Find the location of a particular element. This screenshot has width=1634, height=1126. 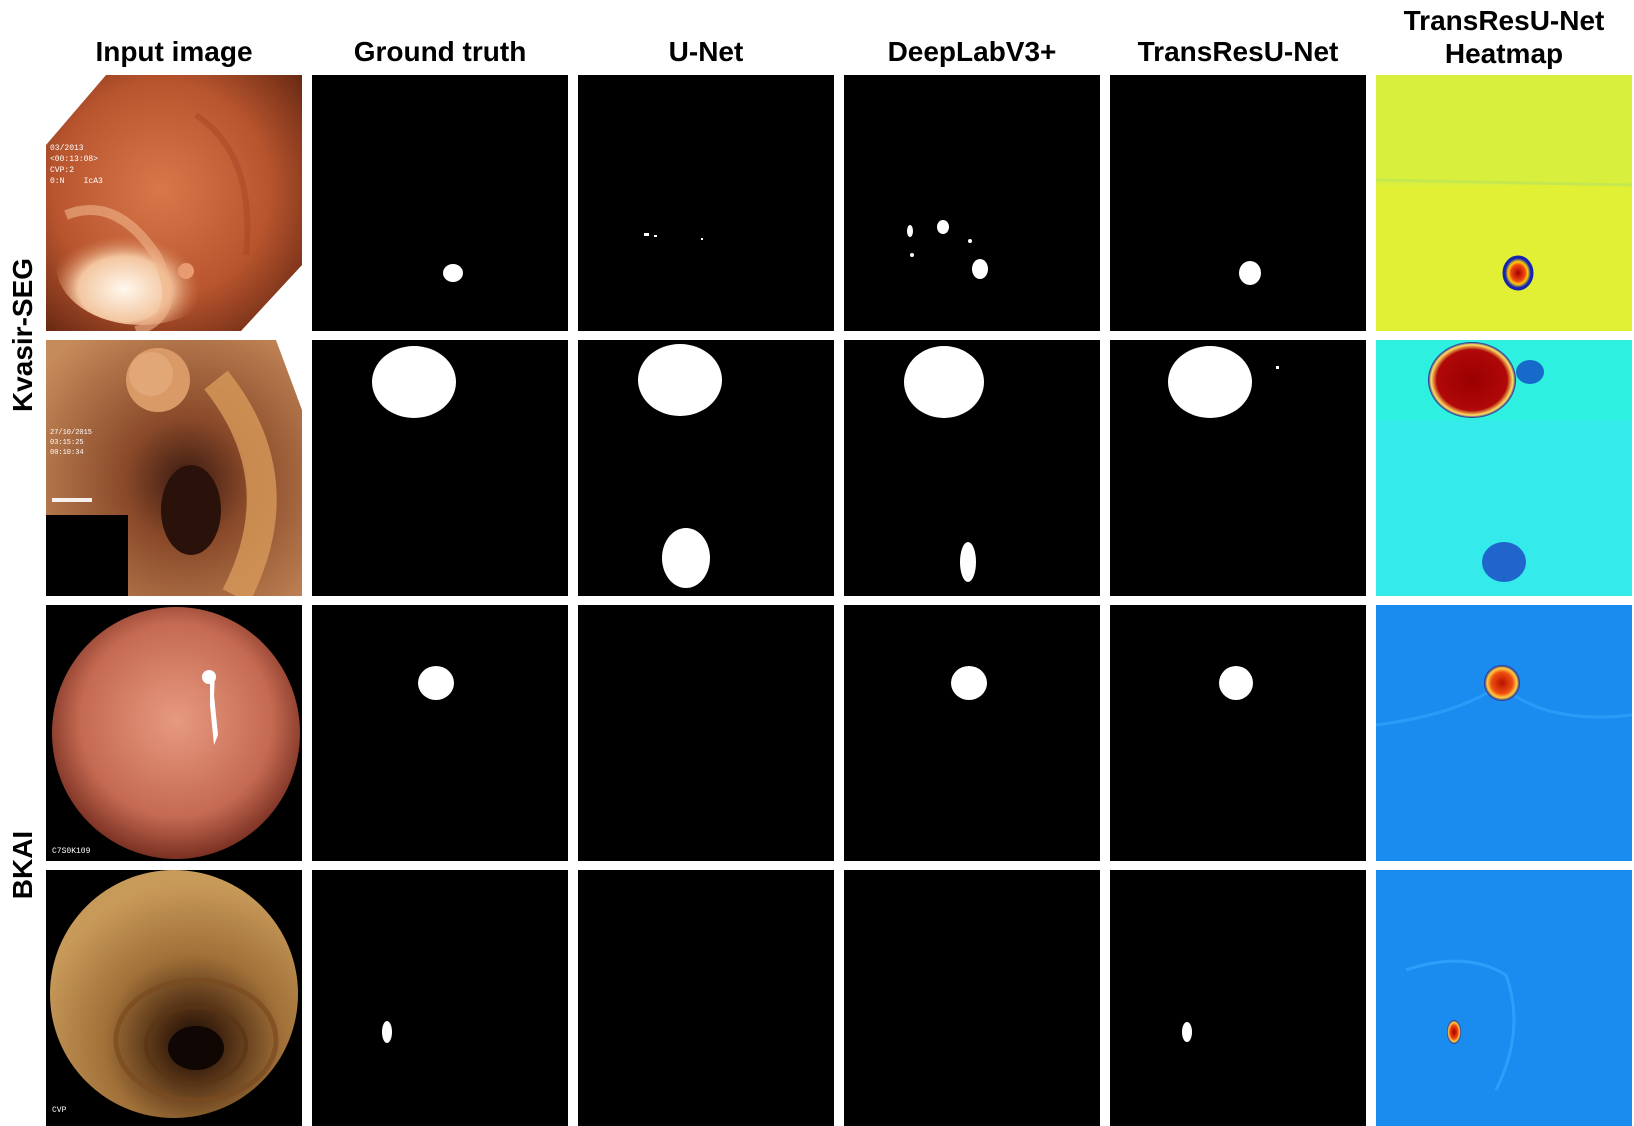

overlay-text-kvasir-2: 27/10/2015 03:15:25 00:10:34 is located at coordinates (71, 443).